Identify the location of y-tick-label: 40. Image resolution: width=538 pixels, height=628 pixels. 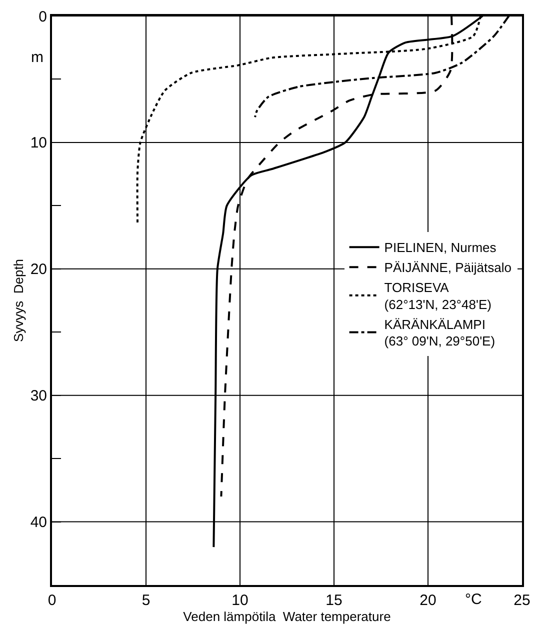
(38, 523).